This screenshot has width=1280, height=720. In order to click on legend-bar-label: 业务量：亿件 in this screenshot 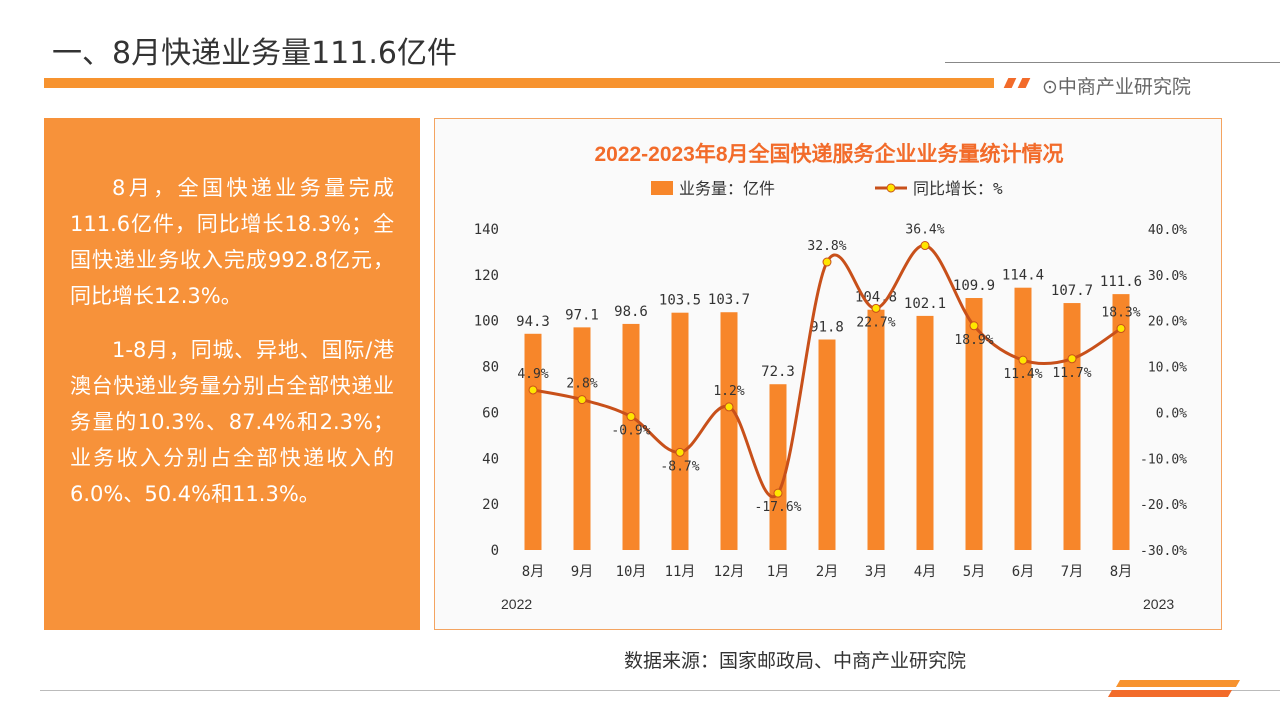, I will do `click(727, 188)`.